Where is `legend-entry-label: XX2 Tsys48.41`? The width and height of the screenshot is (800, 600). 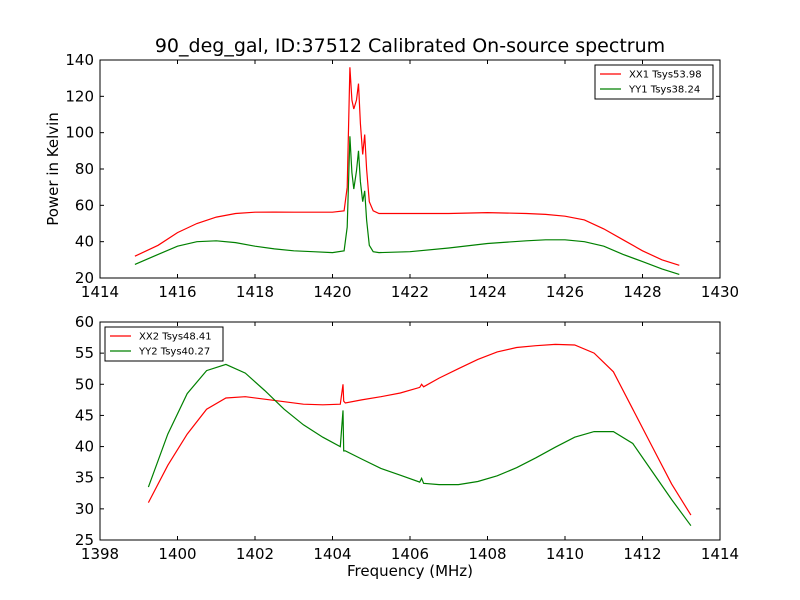 legend-entry-label: XX2 Tsys48.41 is located at coordinates (175, 337).